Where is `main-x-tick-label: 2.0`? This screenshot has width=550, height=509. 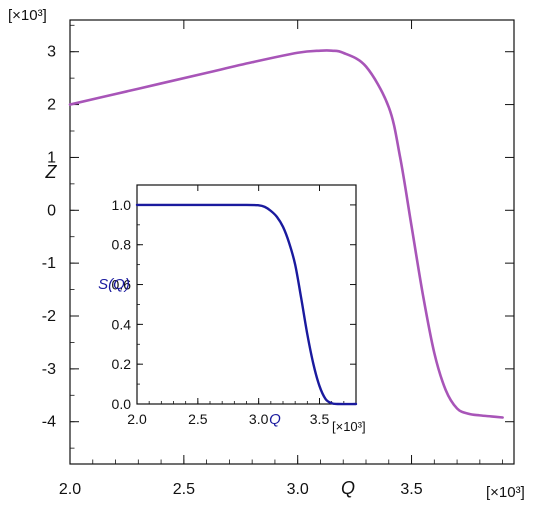 main-x-tick-label: 2.0 is located at coordinates (70, 489).